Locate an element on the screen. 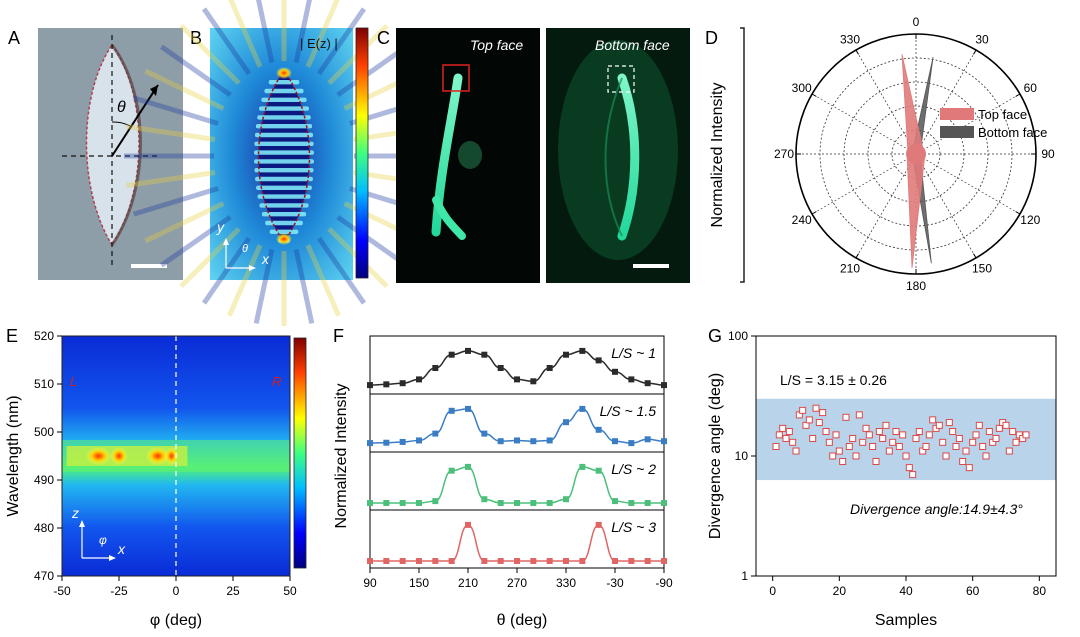 The image size is (1080, 637). colorbar-b-title: | E(z) | is located at coordinates (319, 43).